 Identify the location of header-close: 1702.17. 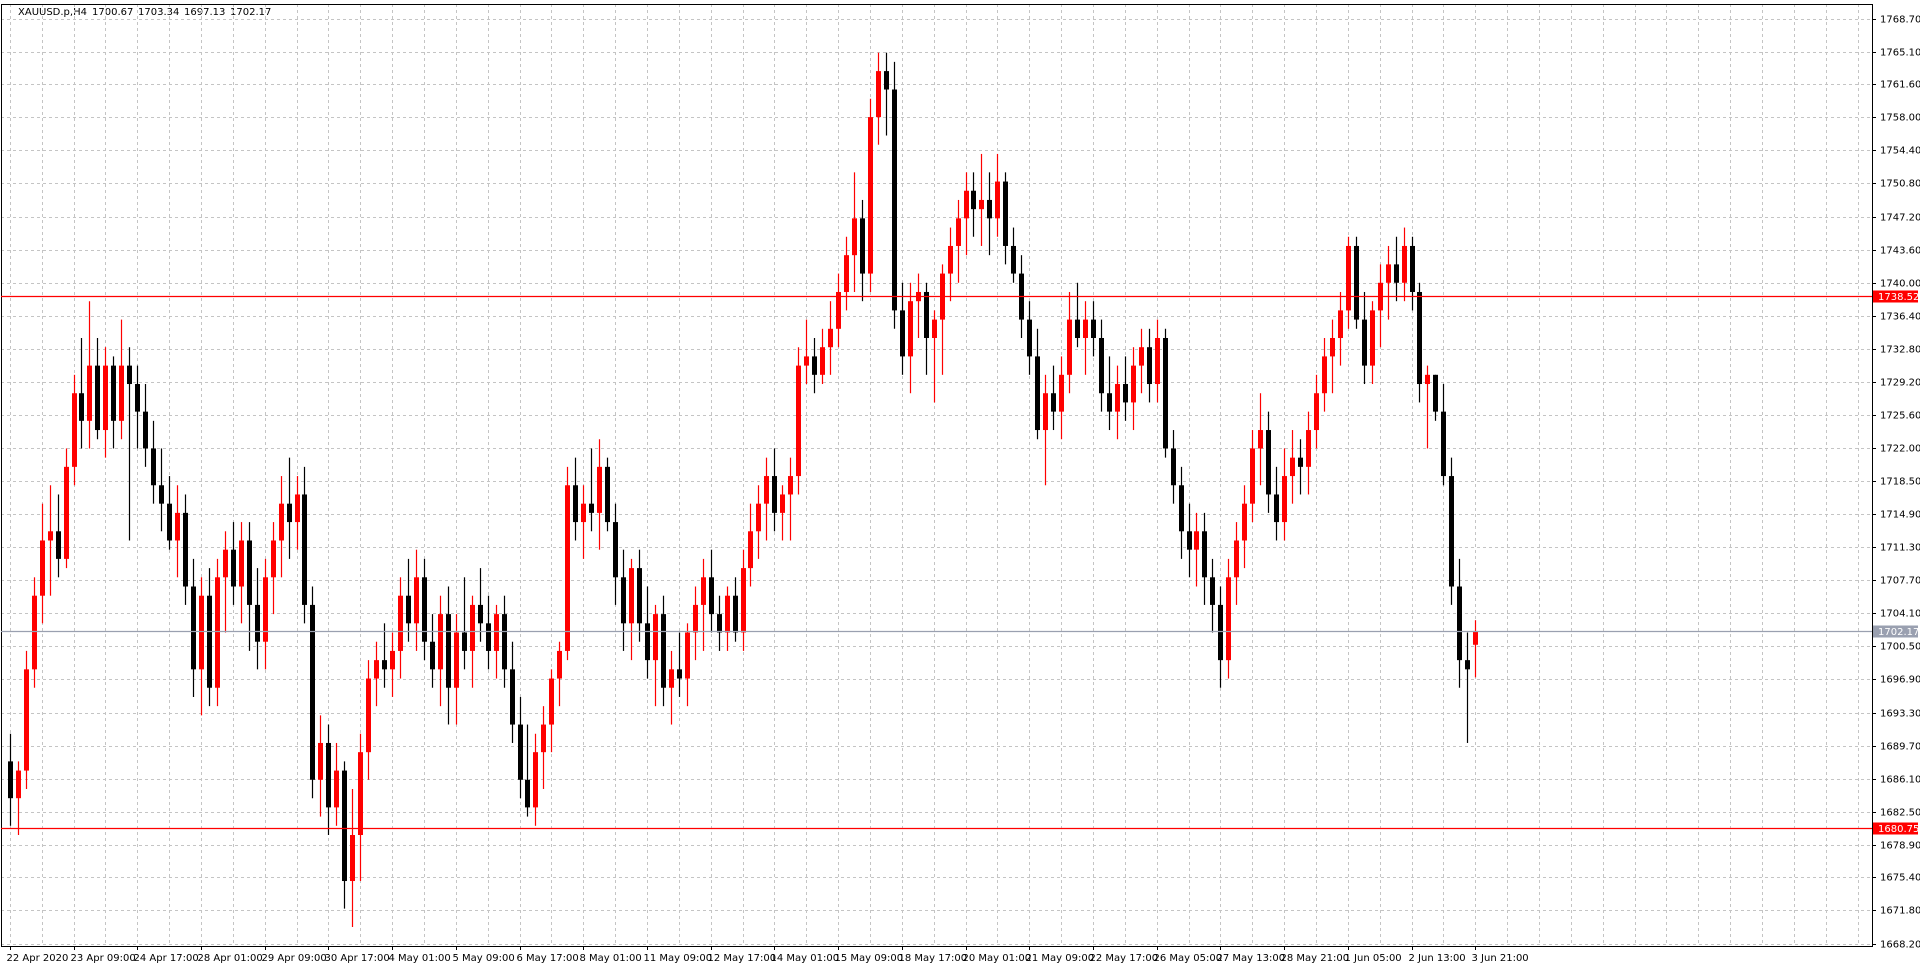
(250, 12).